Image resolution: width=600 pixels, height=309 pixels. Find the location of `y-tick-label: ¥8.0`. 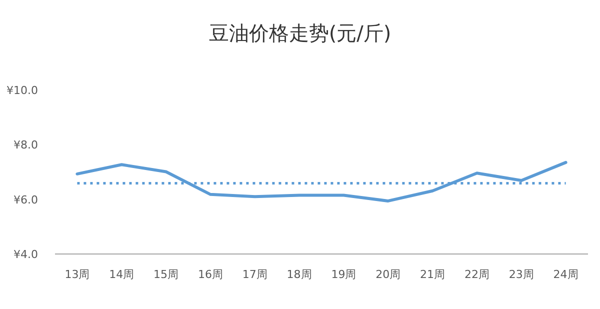

y-tick-label: ¥8.0 is located at coordinates (26, 145).